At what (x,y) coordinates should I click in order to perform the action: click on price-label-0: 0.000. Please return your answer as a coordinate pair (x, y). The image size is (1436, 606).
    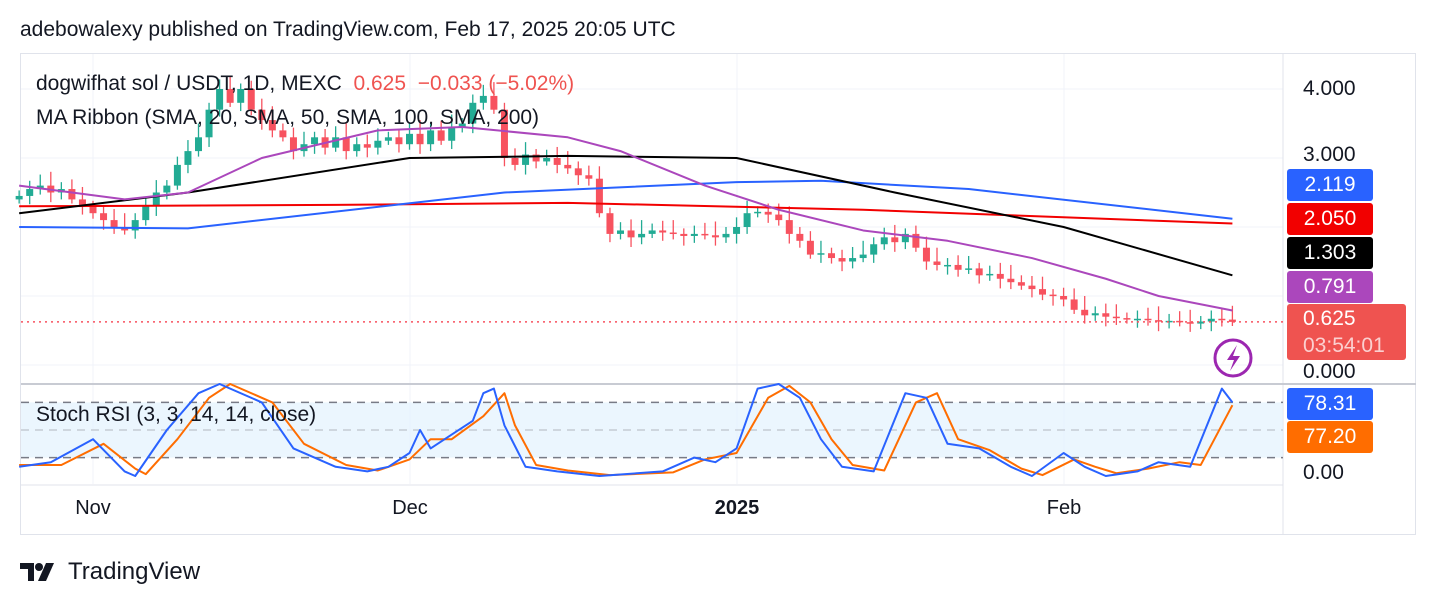
    Looking at the image, I should click on (1329, 371).